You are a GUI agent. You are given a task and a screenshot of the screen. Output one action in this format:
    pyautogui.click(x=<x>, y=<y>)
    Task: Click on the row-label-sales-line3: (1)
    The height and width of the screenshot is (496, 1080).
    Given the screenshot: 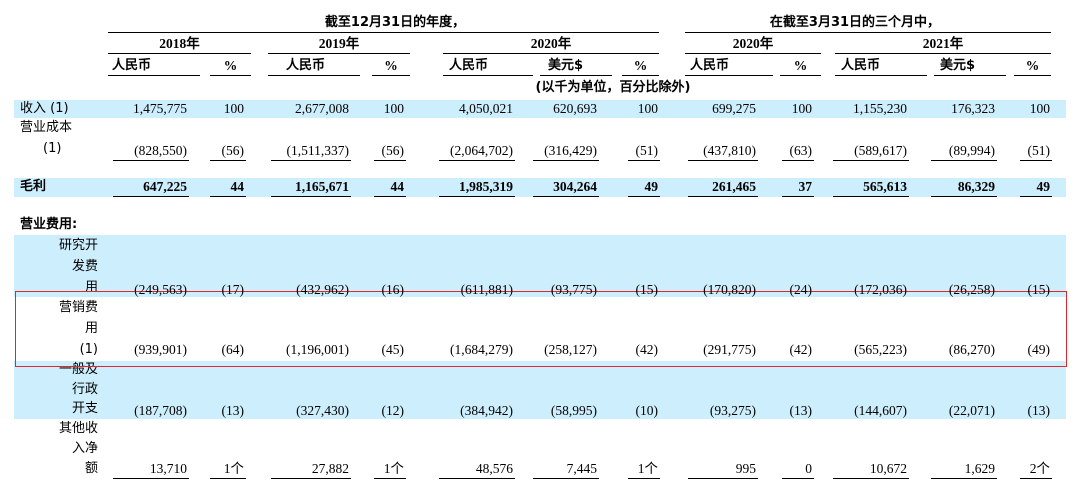 What is the action you would take?
    pyautogui.click(x=88, y=349)
    